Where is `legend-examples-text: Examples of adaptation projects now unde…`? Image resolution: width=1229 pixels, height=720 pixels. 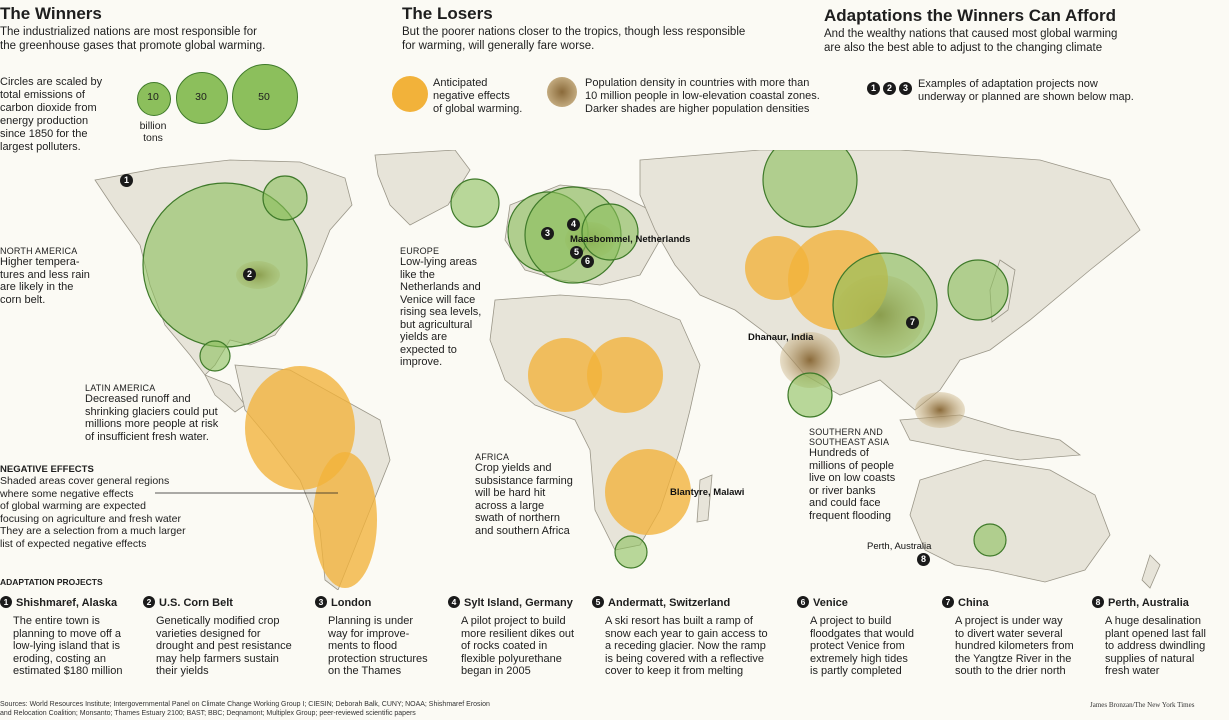
legend-examples-text: Examples of adaptation projects now unde… is located at coordinates (1026, 90).